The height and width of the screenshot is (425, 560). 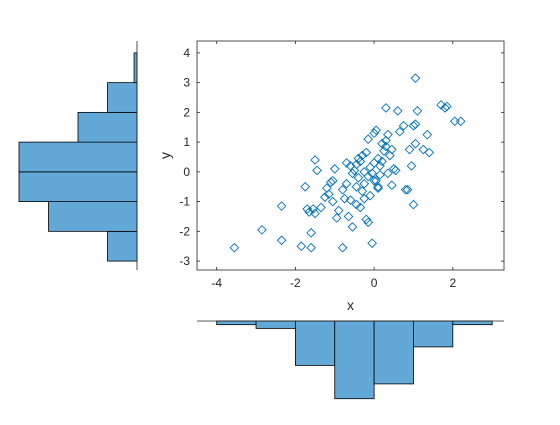 What do you see at coordinates (350, 305) in the screenshot?
I see `x-axis-label: x` at bounding box center [350, 305].